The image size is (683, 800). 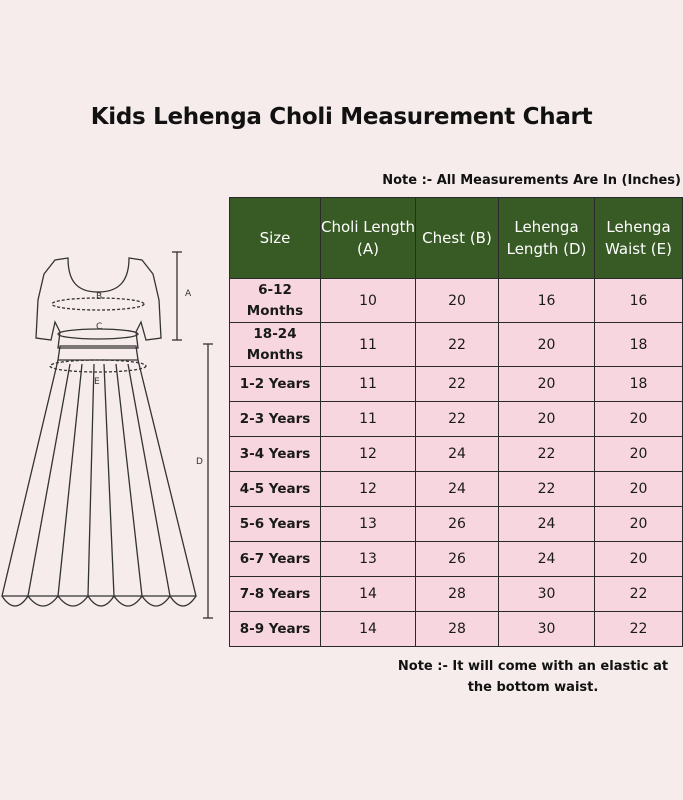 I want to click on table-row: 6-7 Years 13 26 24 20, so click(x=456, y=559).